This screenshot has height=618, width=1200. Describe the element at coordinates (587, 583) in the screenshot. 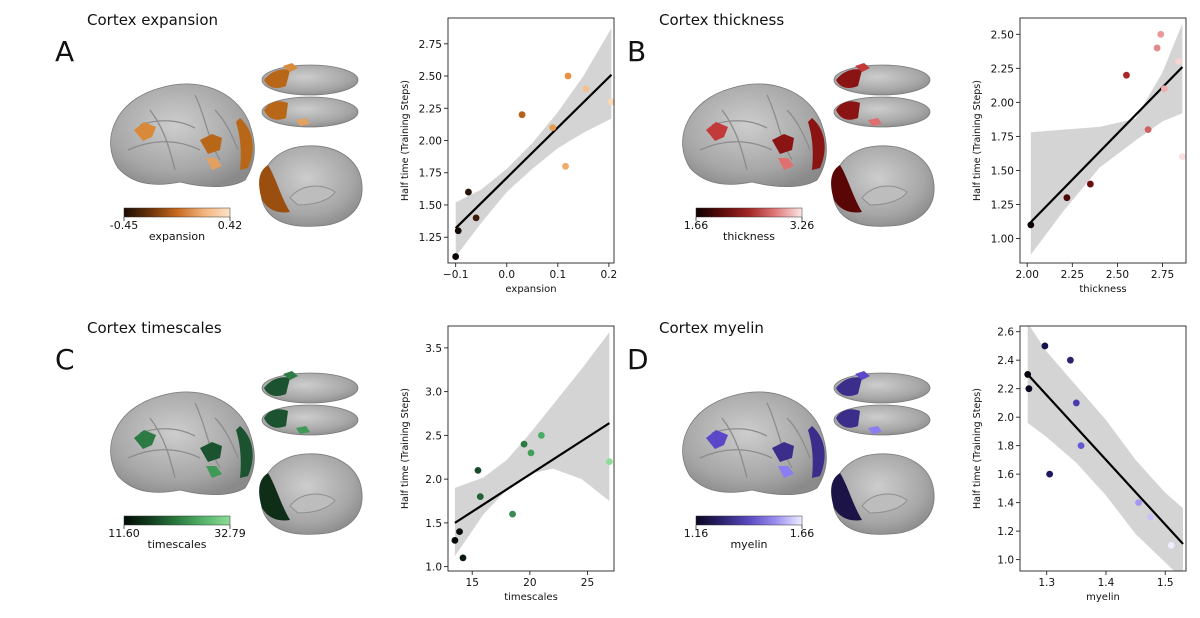

I see `x-tick-label: 25` at that location.